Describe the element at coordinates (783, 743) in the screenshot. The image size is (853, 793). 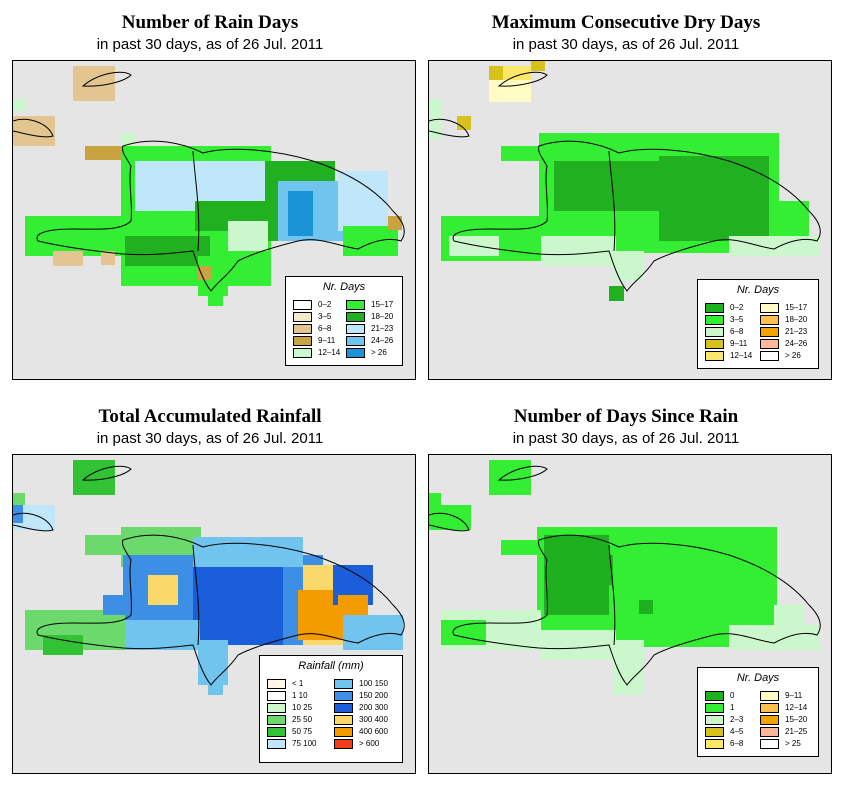
I see `legend-item: > 25` at that location.